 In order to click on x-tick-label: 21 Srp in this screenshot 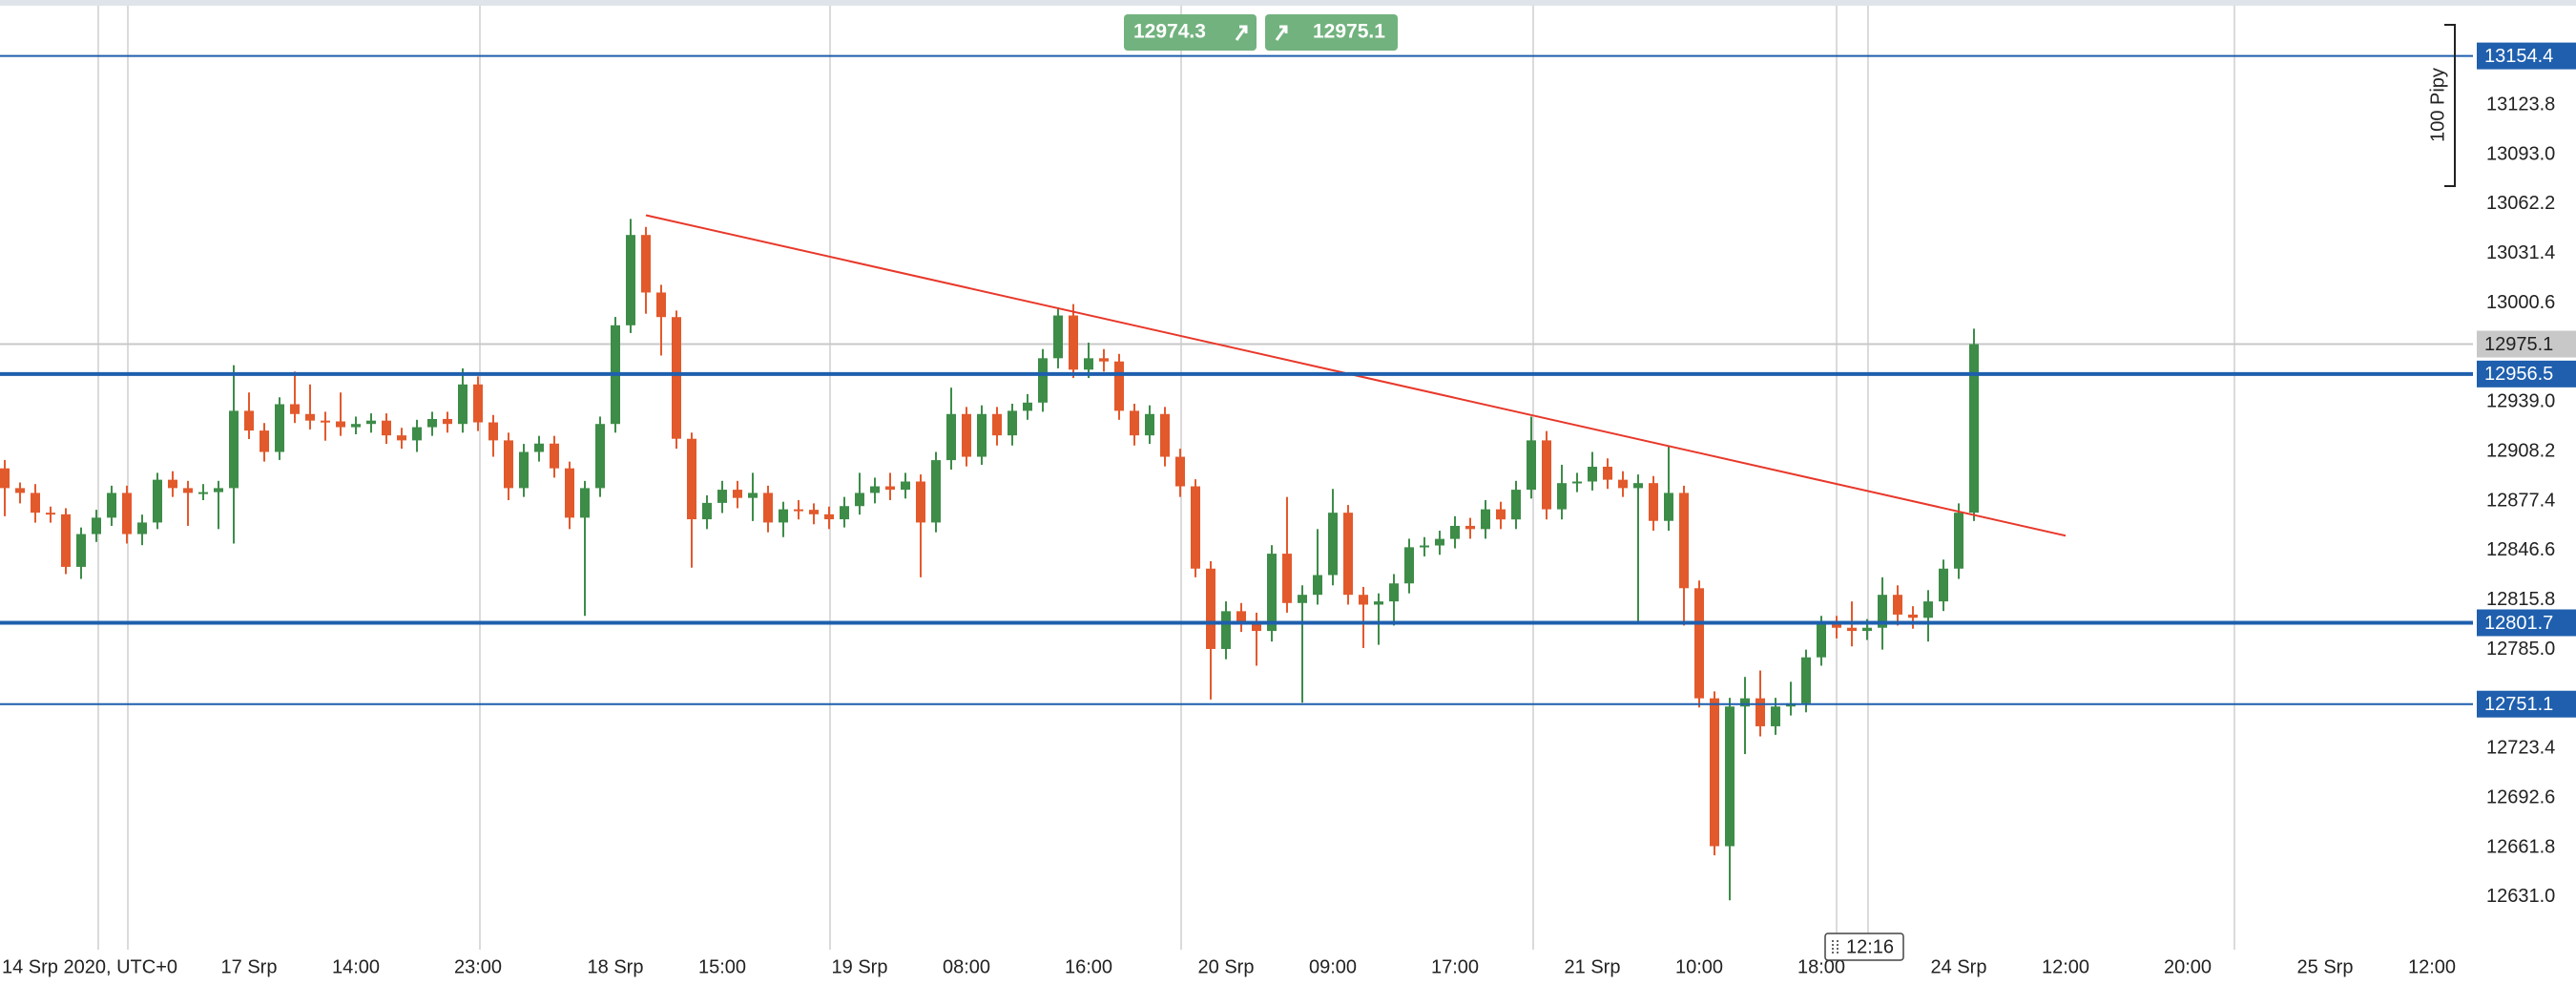, I will do `click(1593, 966)`.